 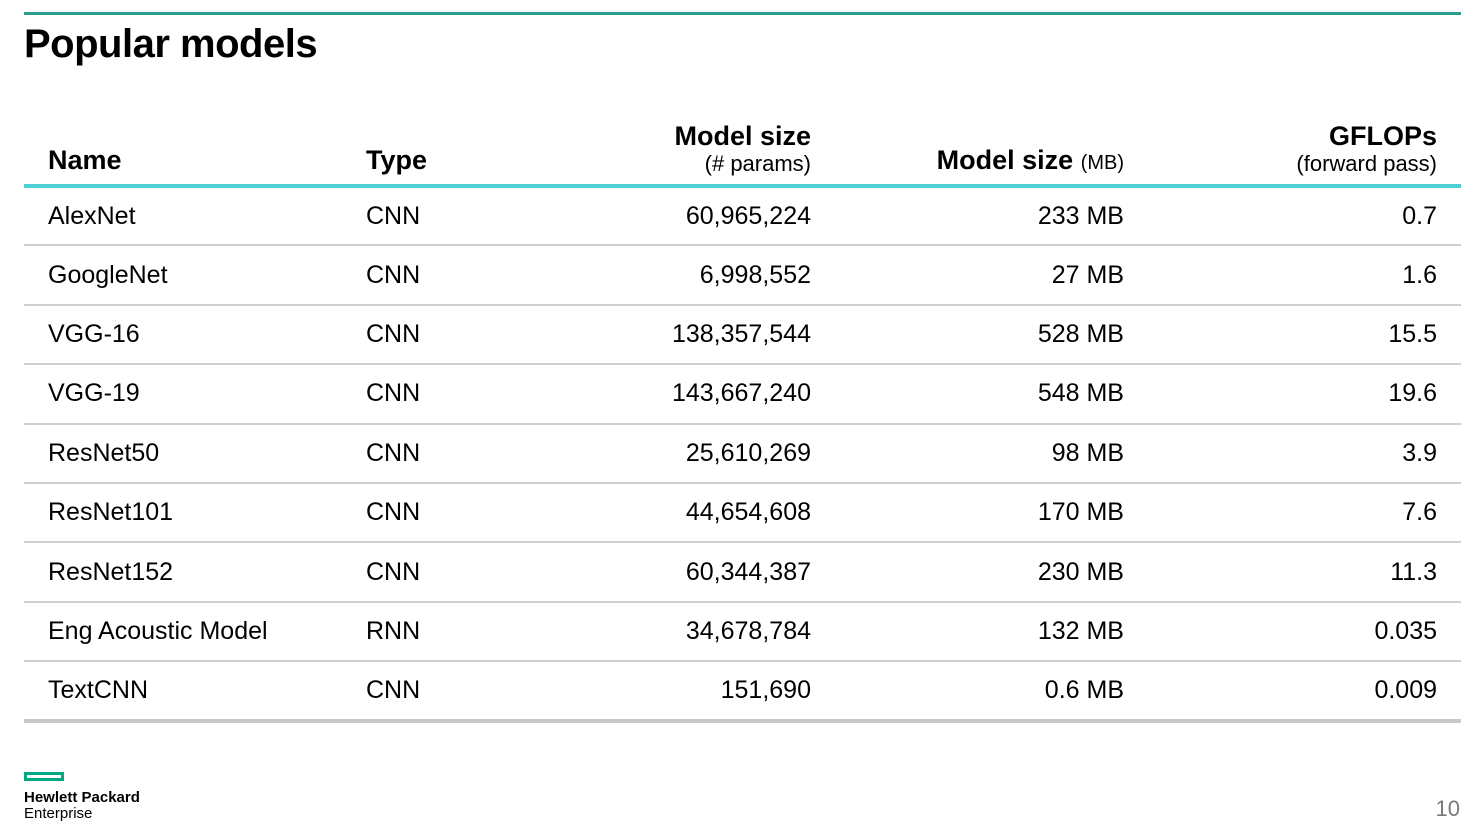 I want to click on table-row: VGG-19 CNN 143,667,240 548 MB 19.6, so click(x=742, y=394).